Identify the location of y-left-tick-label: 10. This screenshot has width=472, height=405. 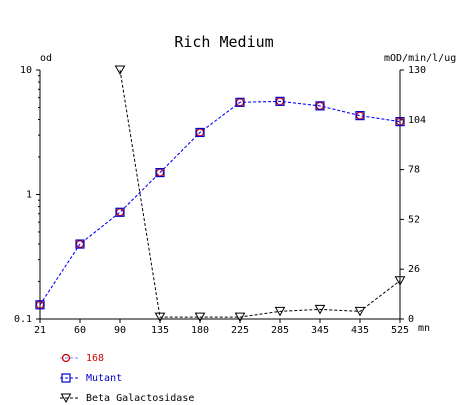
(26, 70).